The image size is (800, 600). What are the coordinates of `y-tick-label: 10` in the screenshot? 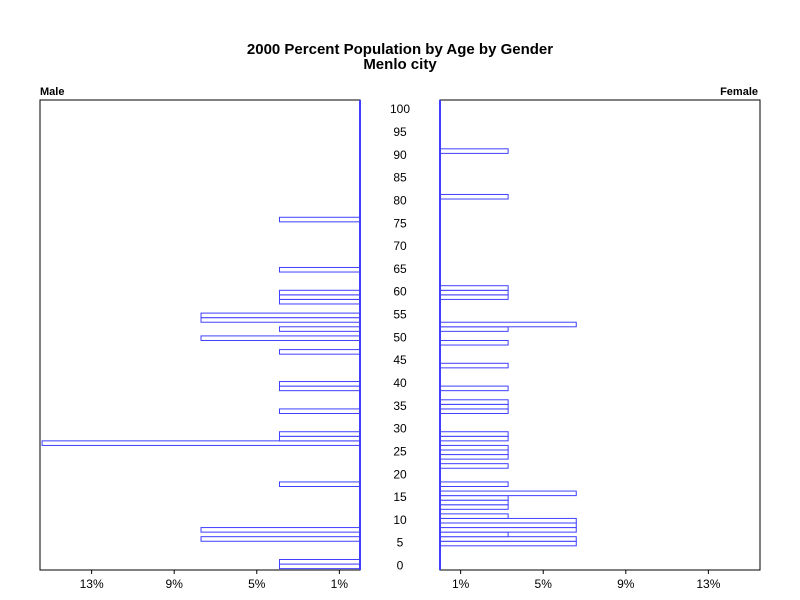 It's located at (400, 520).